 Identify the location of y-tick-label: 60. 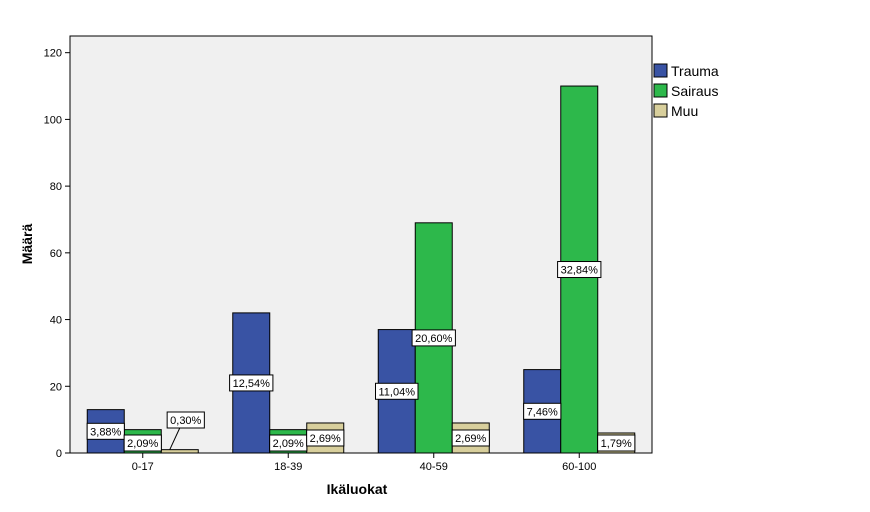
(56, 254).